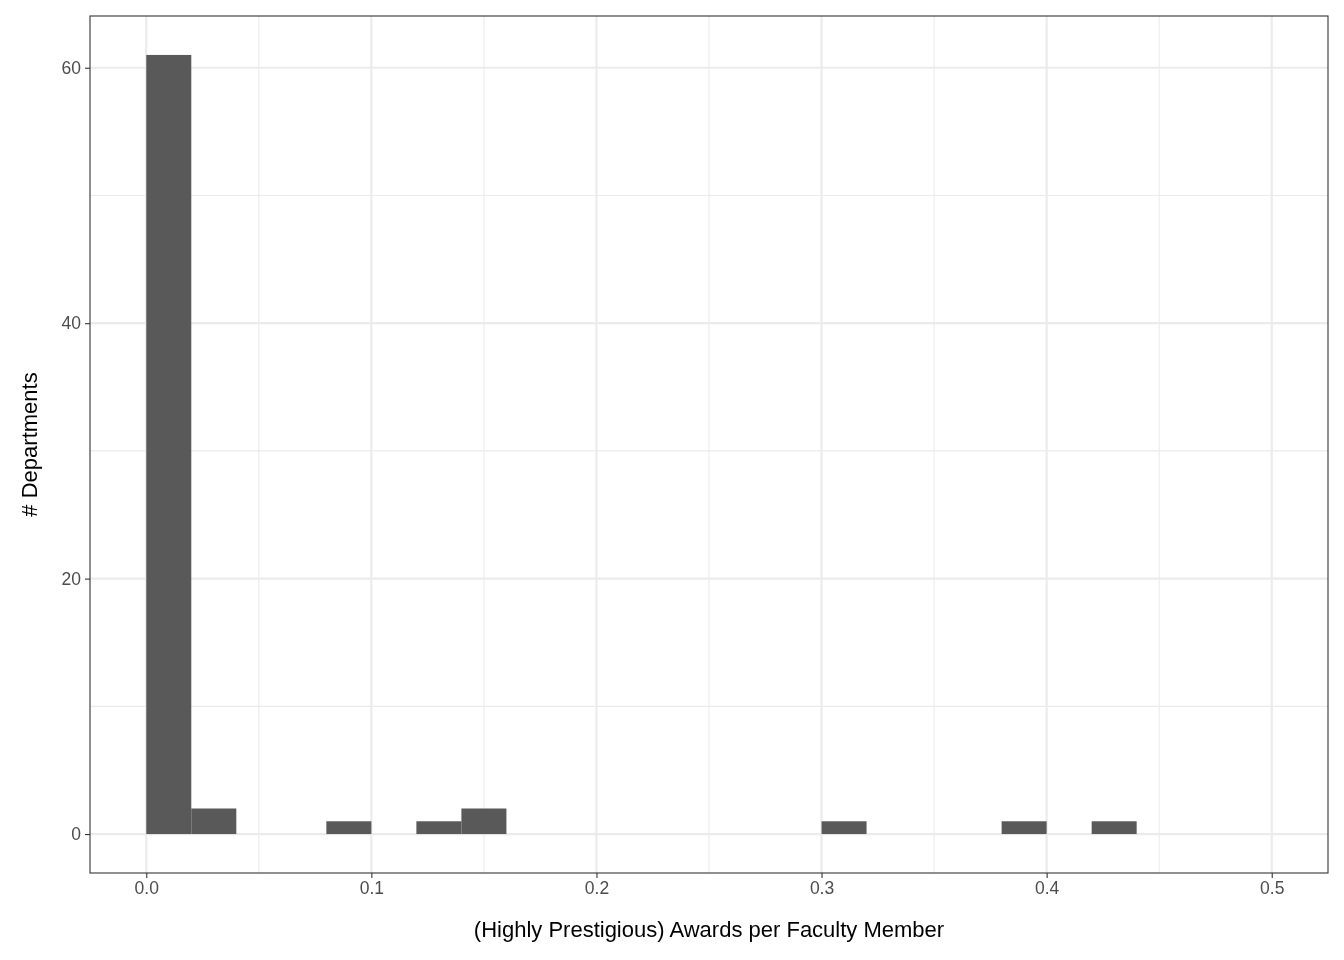 Image resolution: width=1344 pixels, height=960 pixels. I want to click on x-tick-label: 0.3, so click(822, 888).